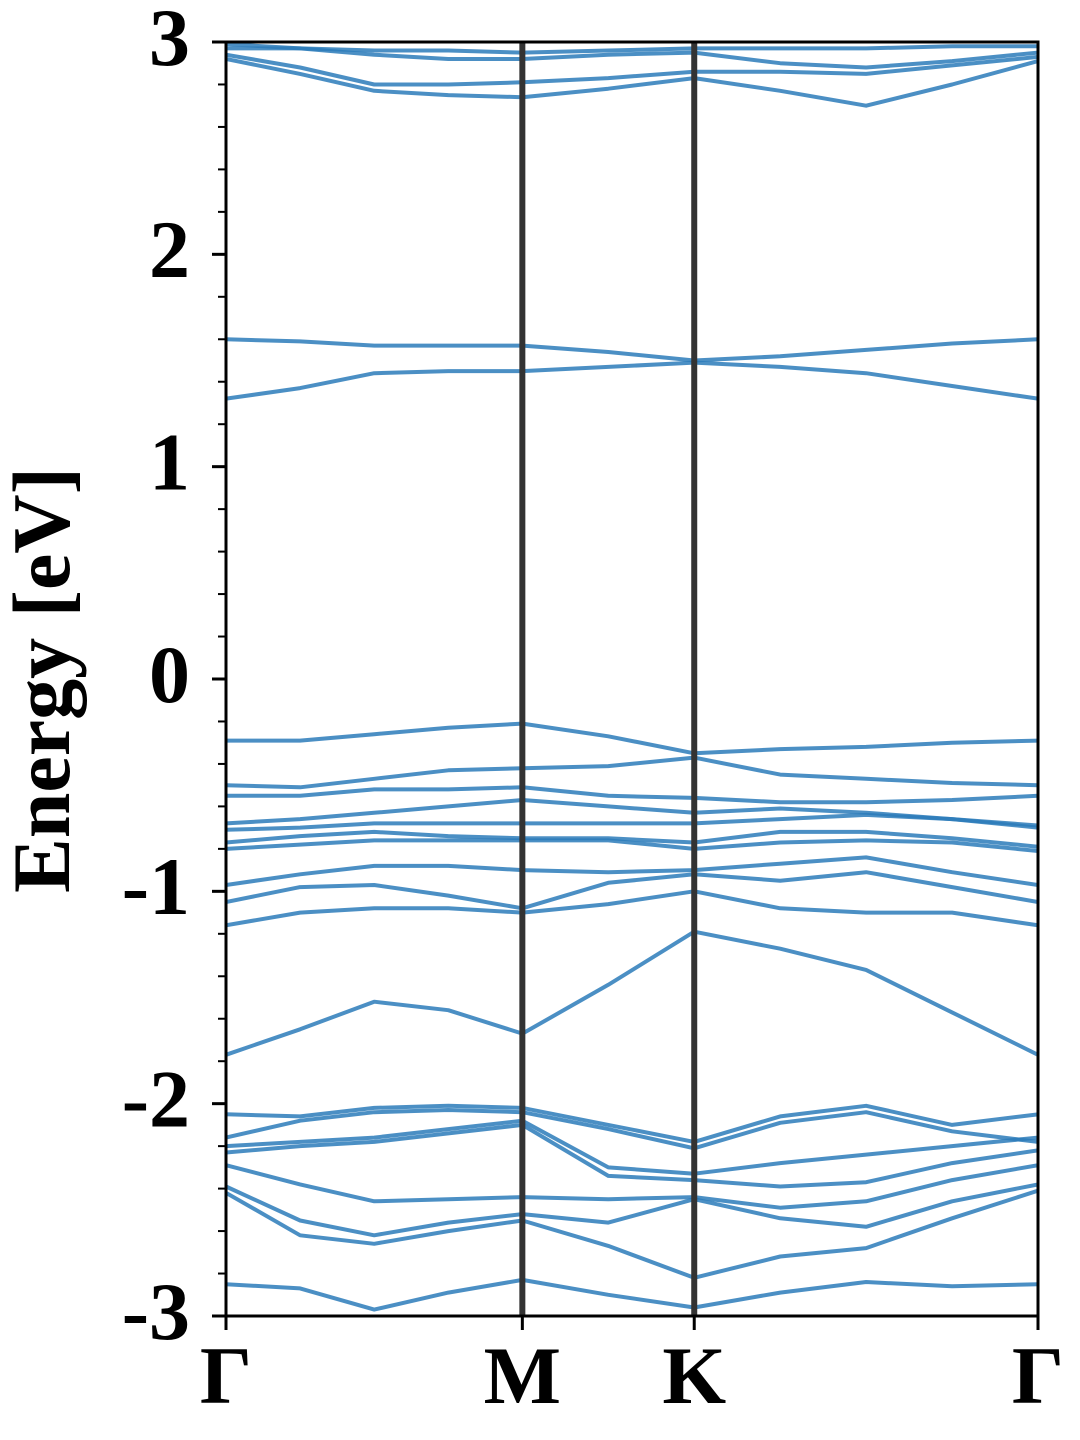 This screenshot has height=1440, width=1080. I want to click on y-tick-label: 0, so click(169, 674).